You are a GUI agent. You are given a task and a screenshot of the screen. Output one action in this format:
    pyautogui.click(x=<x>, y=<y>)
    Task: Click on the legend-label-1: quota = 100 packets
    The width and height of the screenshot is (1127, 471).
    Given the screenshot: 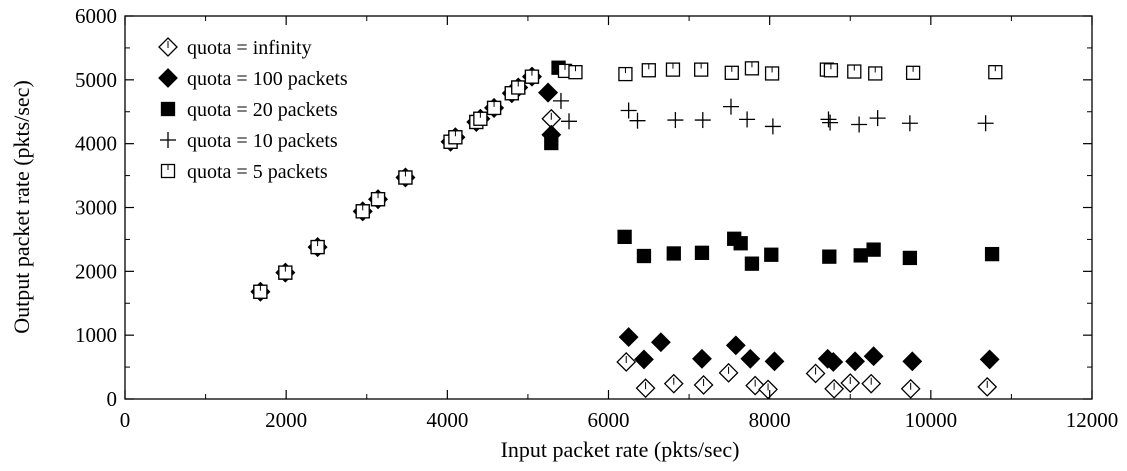 What is the action you would take?
    pyautogui.click(x=267, y=79)
    